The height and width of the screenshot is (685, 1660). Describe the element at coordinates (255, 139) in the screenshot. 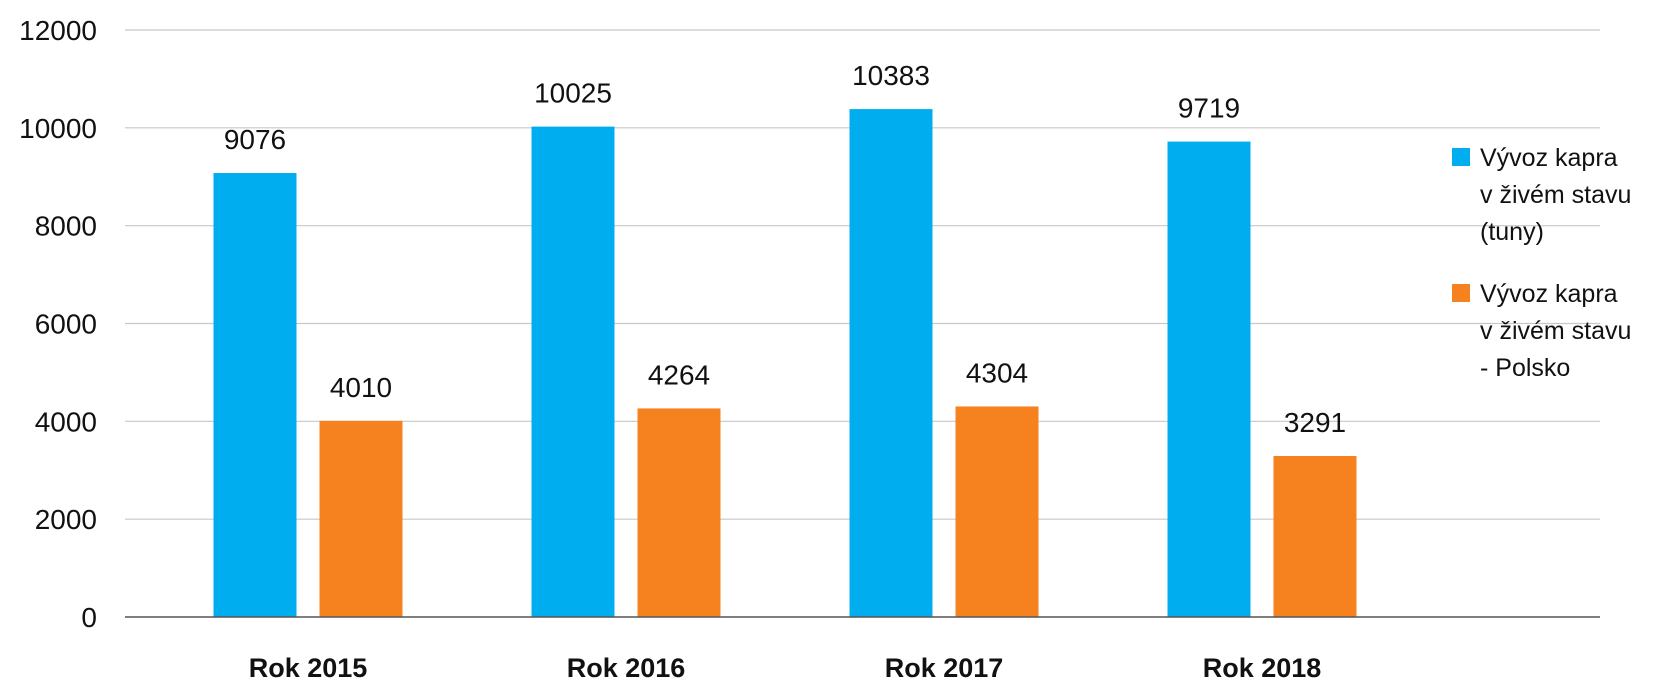

I see `data-label: 9076` at that location.